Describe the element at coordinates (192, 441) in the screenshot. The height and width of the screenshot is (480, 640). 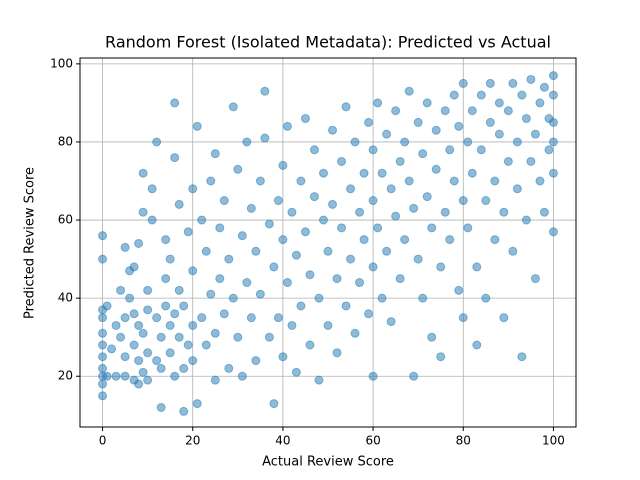
I see `x-tick-label: 20` at that location.